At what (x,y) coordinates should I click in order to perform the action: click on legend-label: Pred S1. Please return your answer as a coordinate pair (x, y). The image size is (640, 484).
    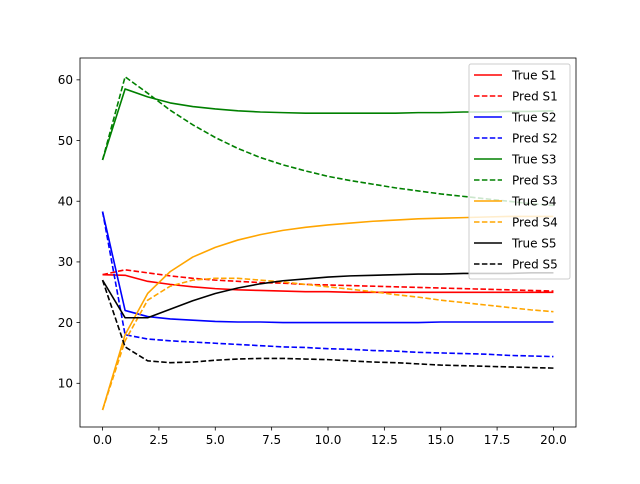
    Looking at the image, I should click on (535, 96).